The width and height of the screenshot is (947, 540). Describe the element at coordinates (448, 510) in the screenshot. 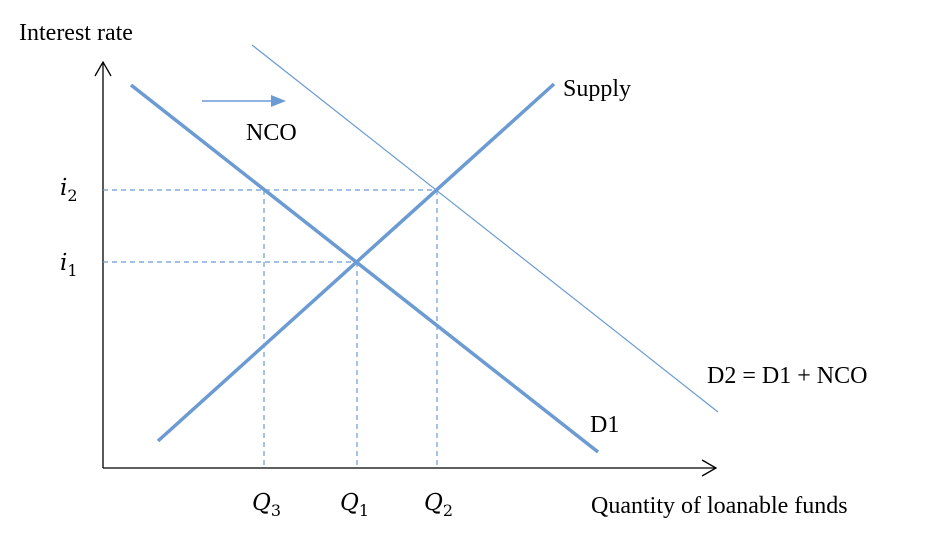

I see `x-tick-q2-sub: 2` at that location.